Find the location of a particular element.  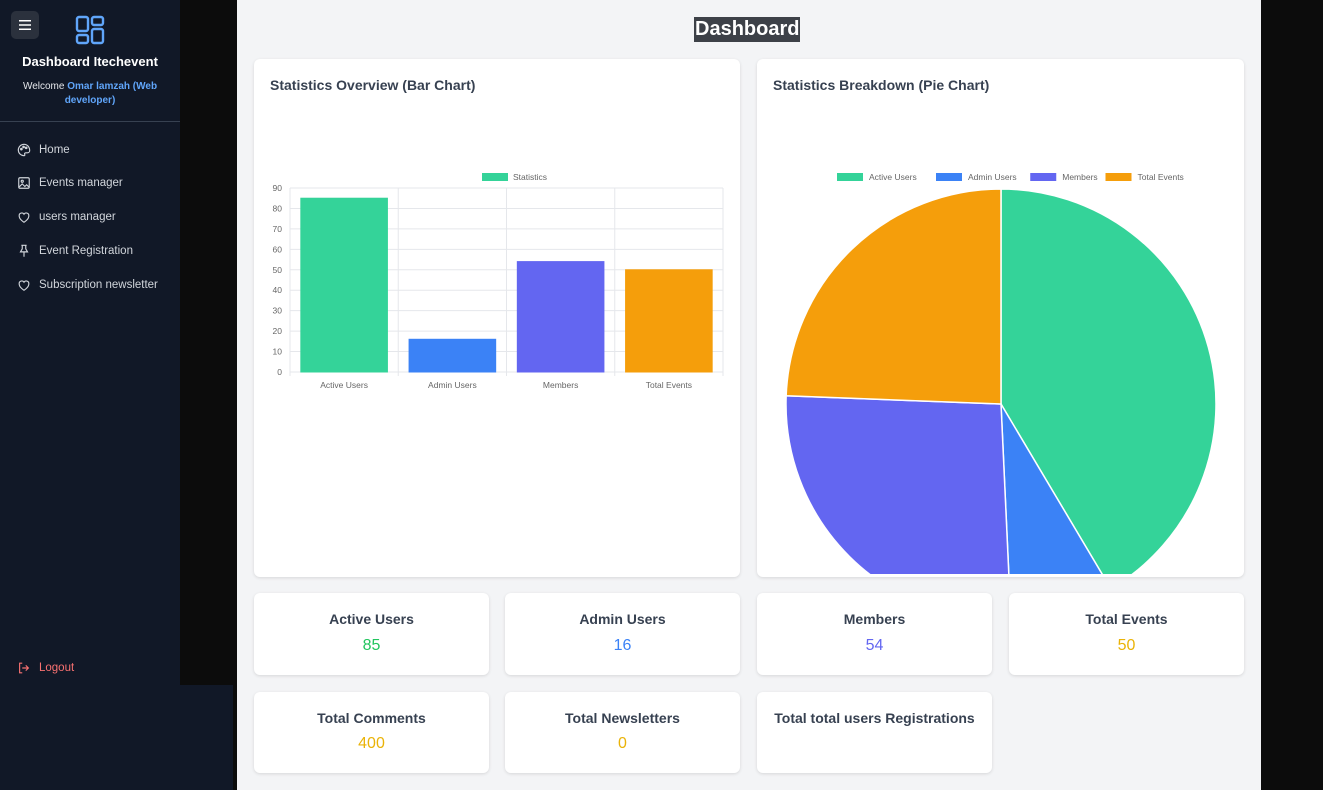

x-tick-label: Members is located at coordinates (560, 385).